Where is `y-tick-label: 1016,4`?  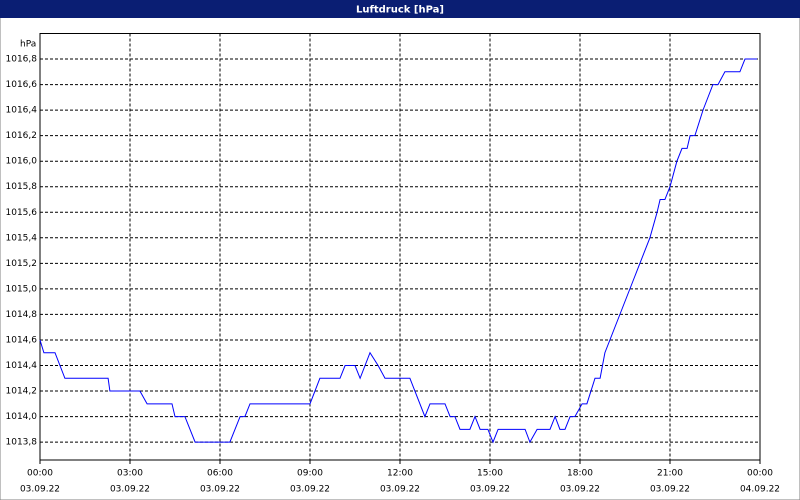
y-tick-label: 1016,4 is located at coordinates (22, 111).